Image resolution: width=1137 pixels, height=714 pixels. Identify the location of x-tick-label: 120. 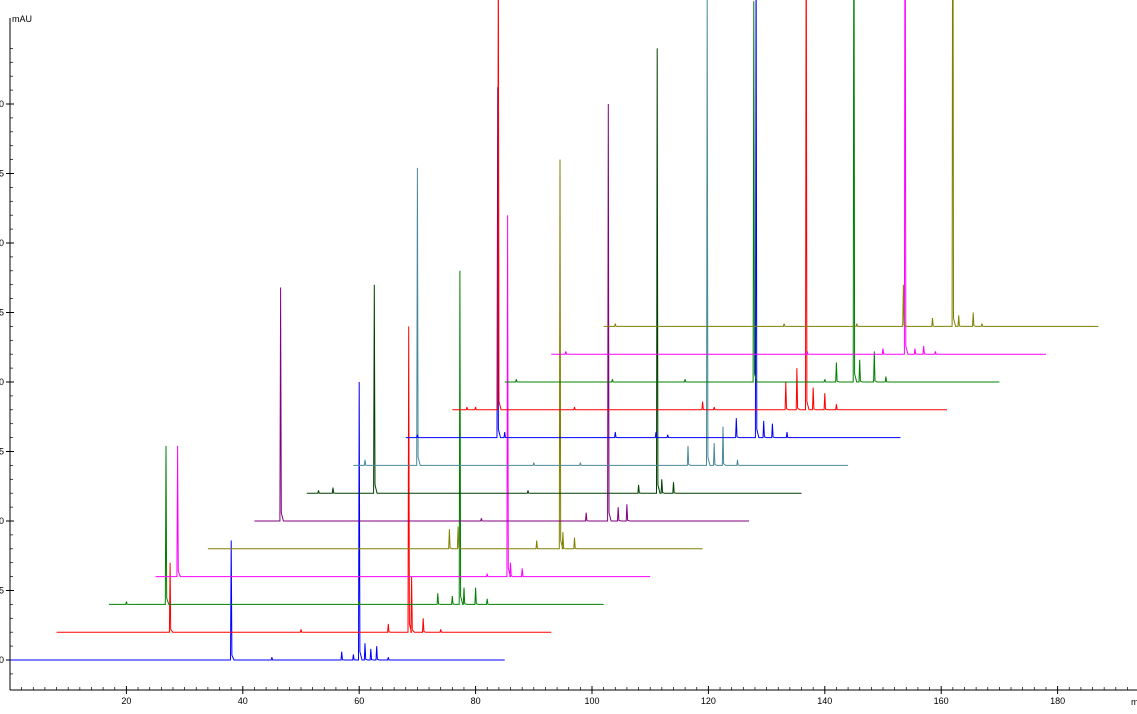
(708, 701).